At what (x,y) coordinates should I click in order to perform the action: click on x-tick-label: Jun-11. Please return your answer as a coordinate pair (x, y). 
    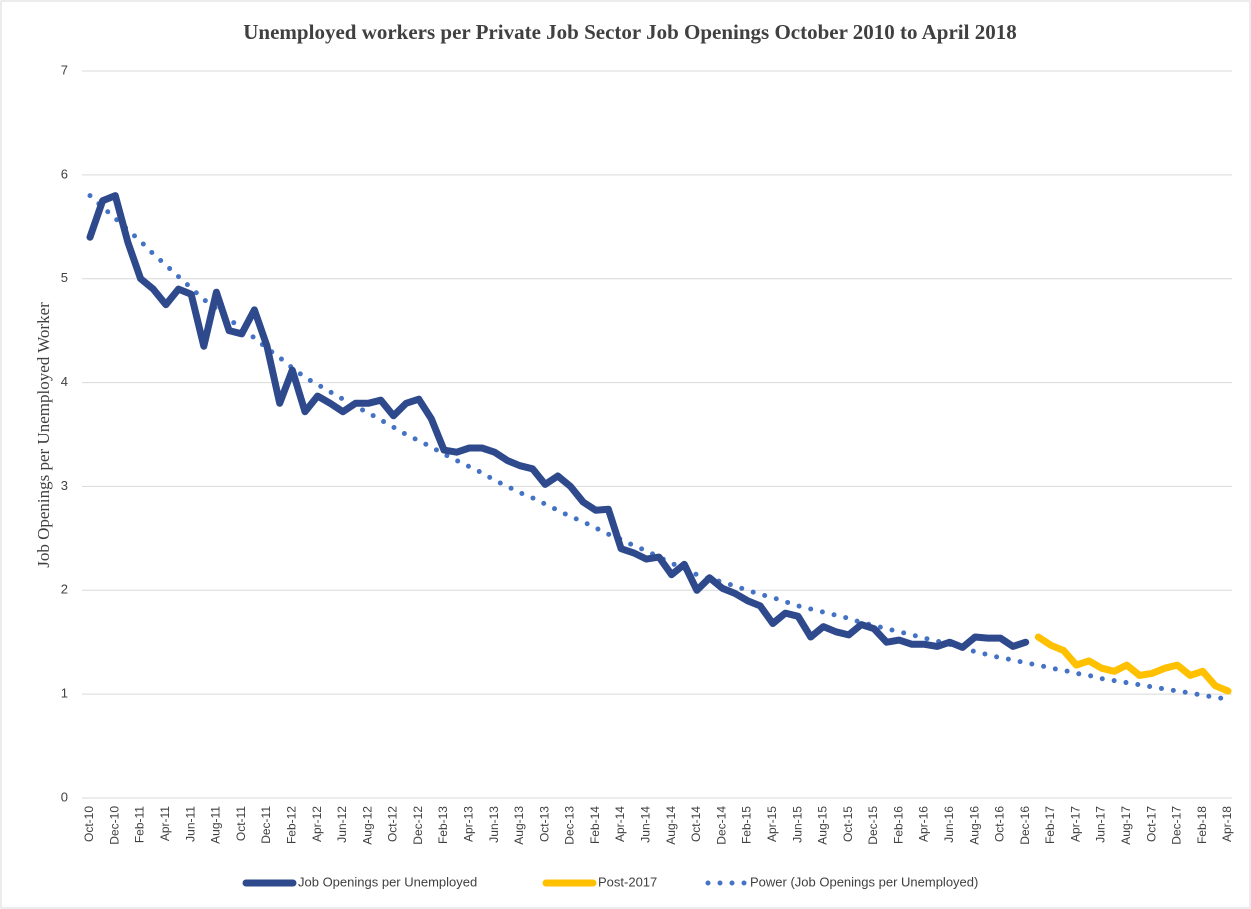
    Looking at the image, I should click on (190, 824).